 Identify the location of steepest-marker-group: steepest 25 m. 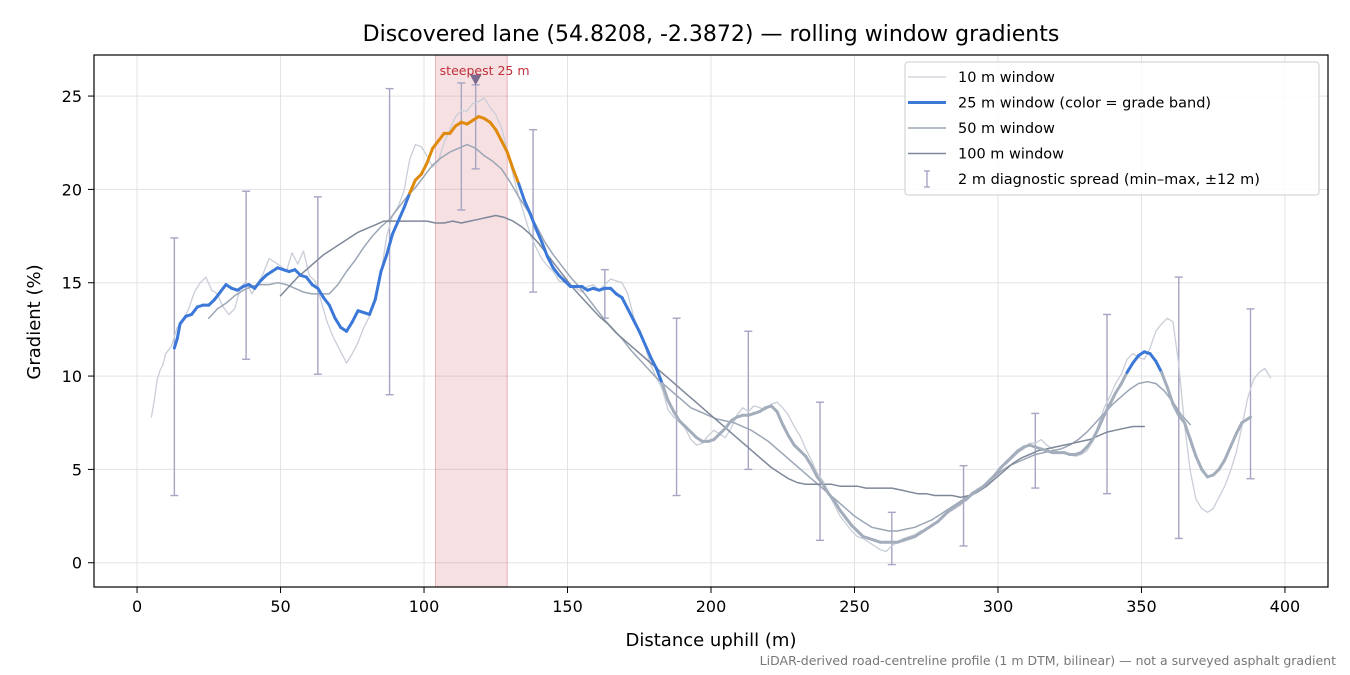
(485, 74).